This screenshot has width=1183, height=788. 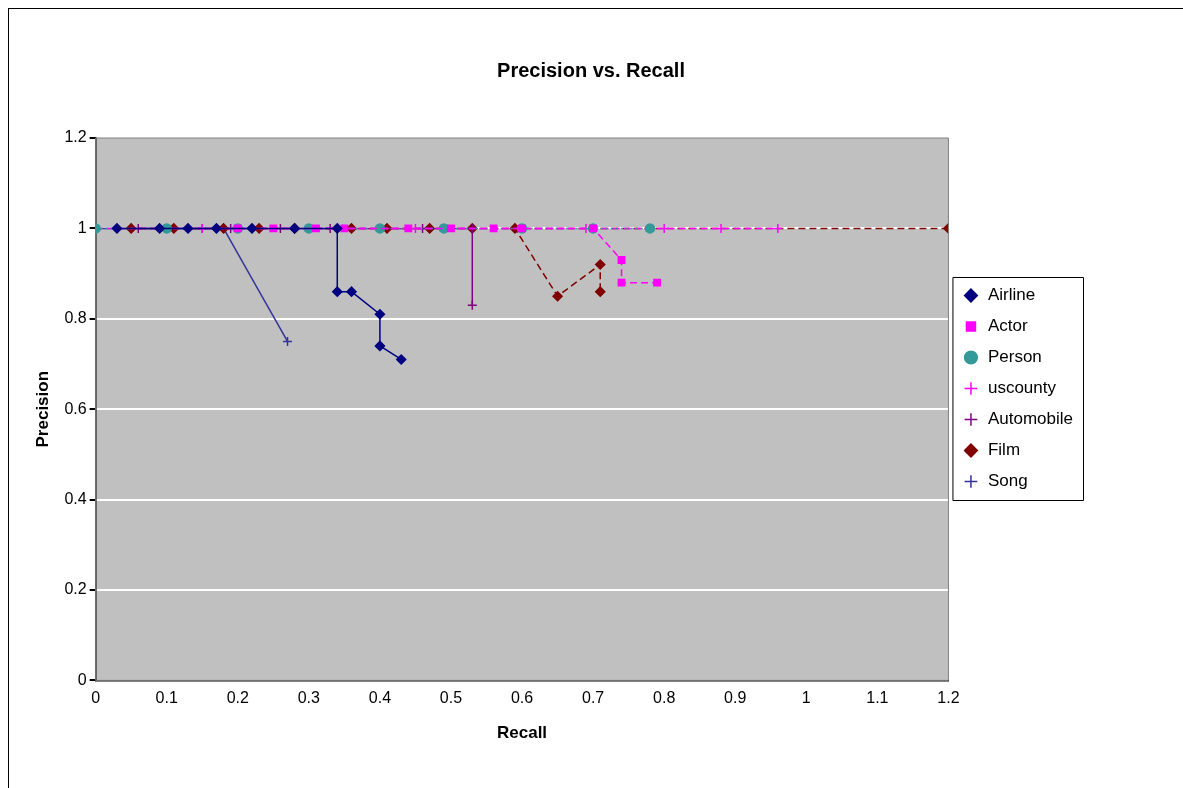 I want to click on x-tick-label: 0.1, so click(x=166, y=698).